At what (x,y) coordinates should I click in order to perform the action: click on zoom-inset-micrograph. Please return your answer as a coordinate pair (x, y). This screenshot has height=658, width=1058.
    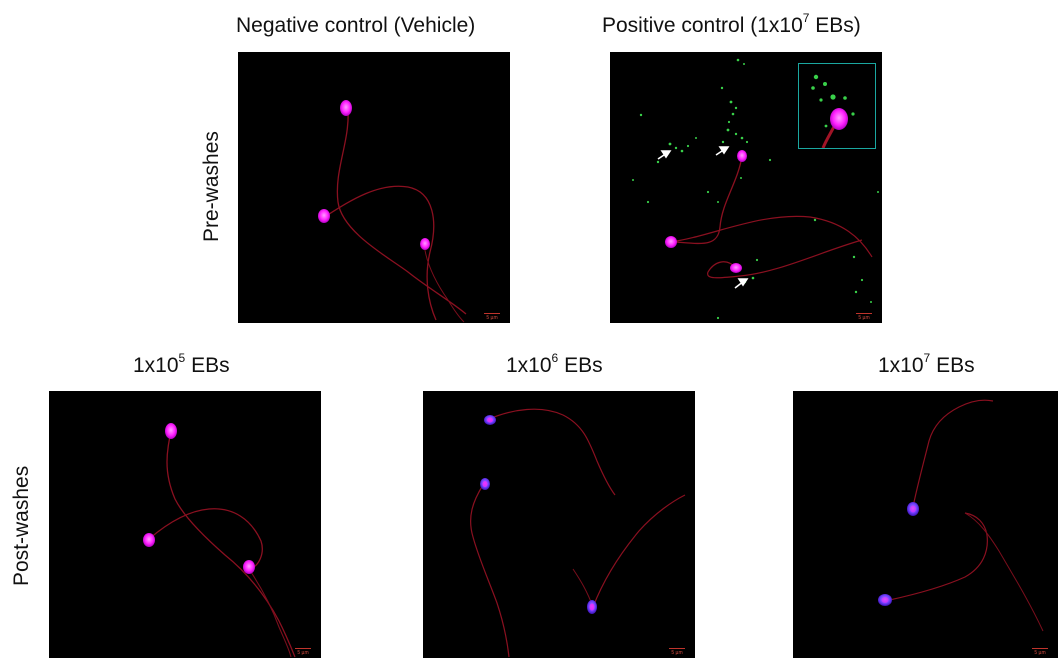
    Looking at the image, I should click on (833, 111).